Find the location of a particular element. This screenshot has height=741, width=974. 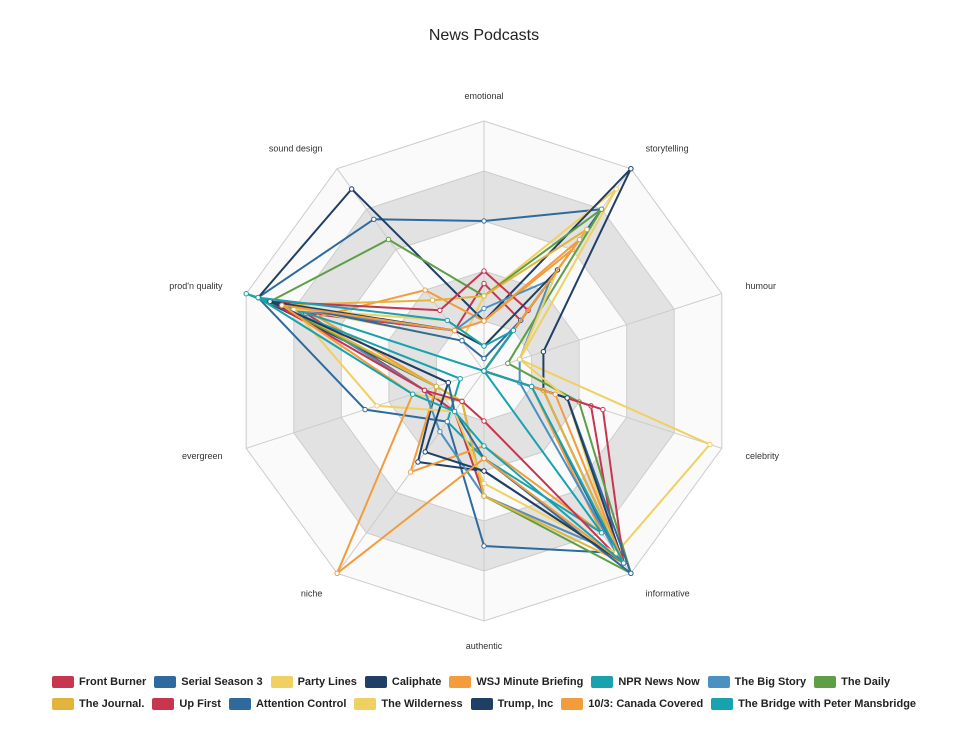

legend-item: Up First is located at coordinates (186, 704).